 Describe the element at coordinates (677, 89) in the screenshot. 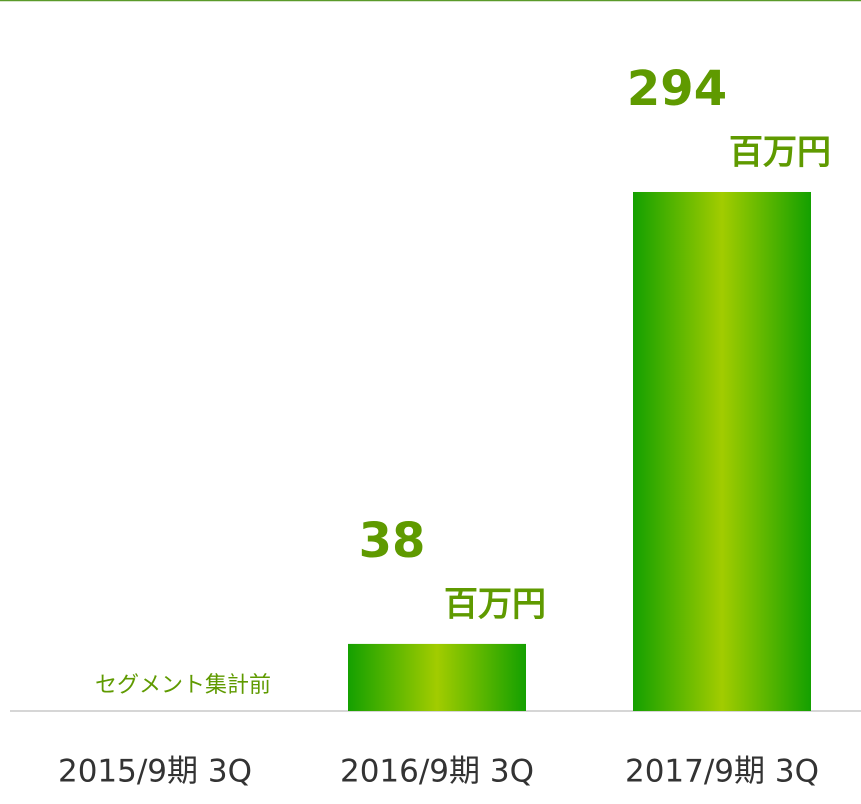

I see `value-label: 294` at that location.